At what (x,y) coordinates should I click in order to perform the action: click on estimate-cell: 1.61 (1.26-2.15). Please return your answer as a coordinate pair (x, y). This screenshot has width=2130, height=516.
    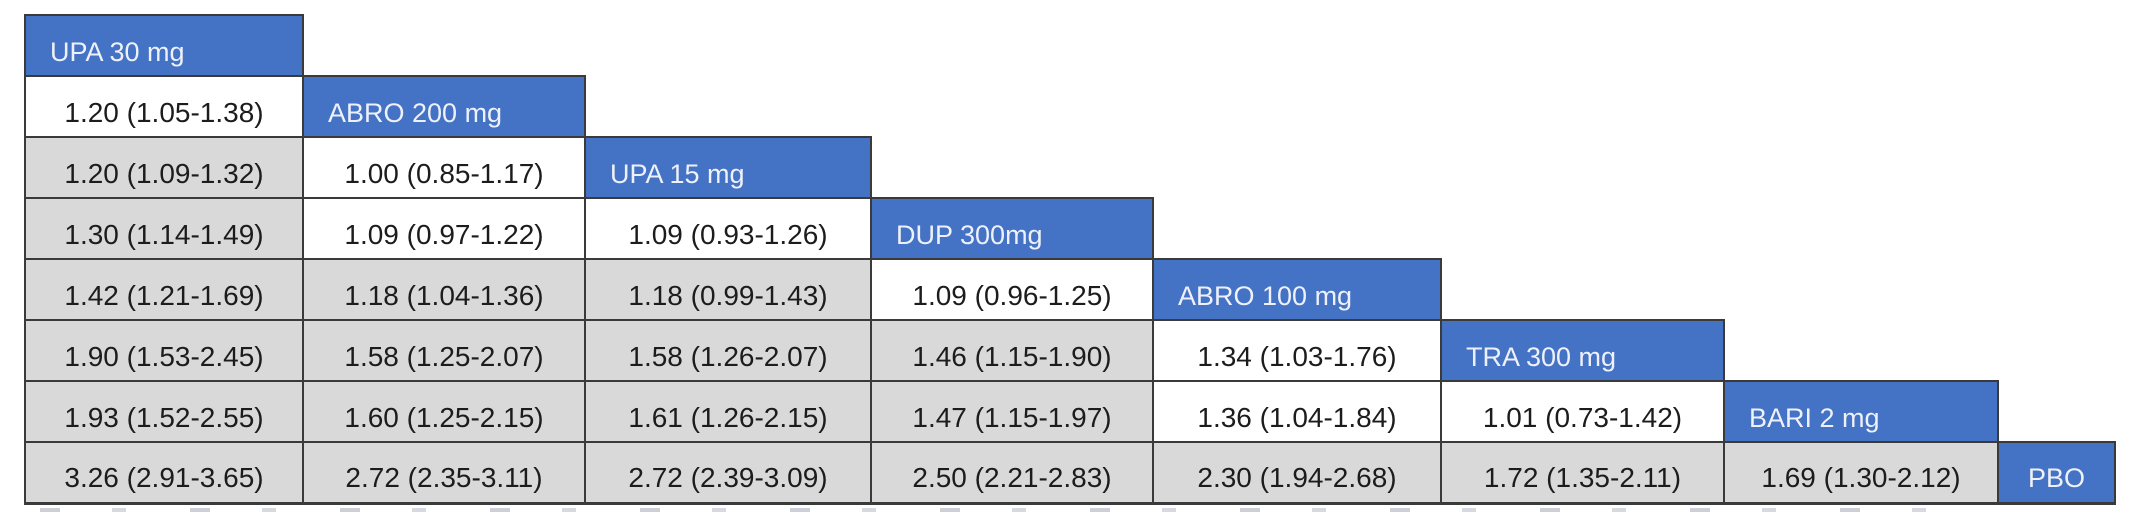
    Looking at the image, I should click on (728, 411).